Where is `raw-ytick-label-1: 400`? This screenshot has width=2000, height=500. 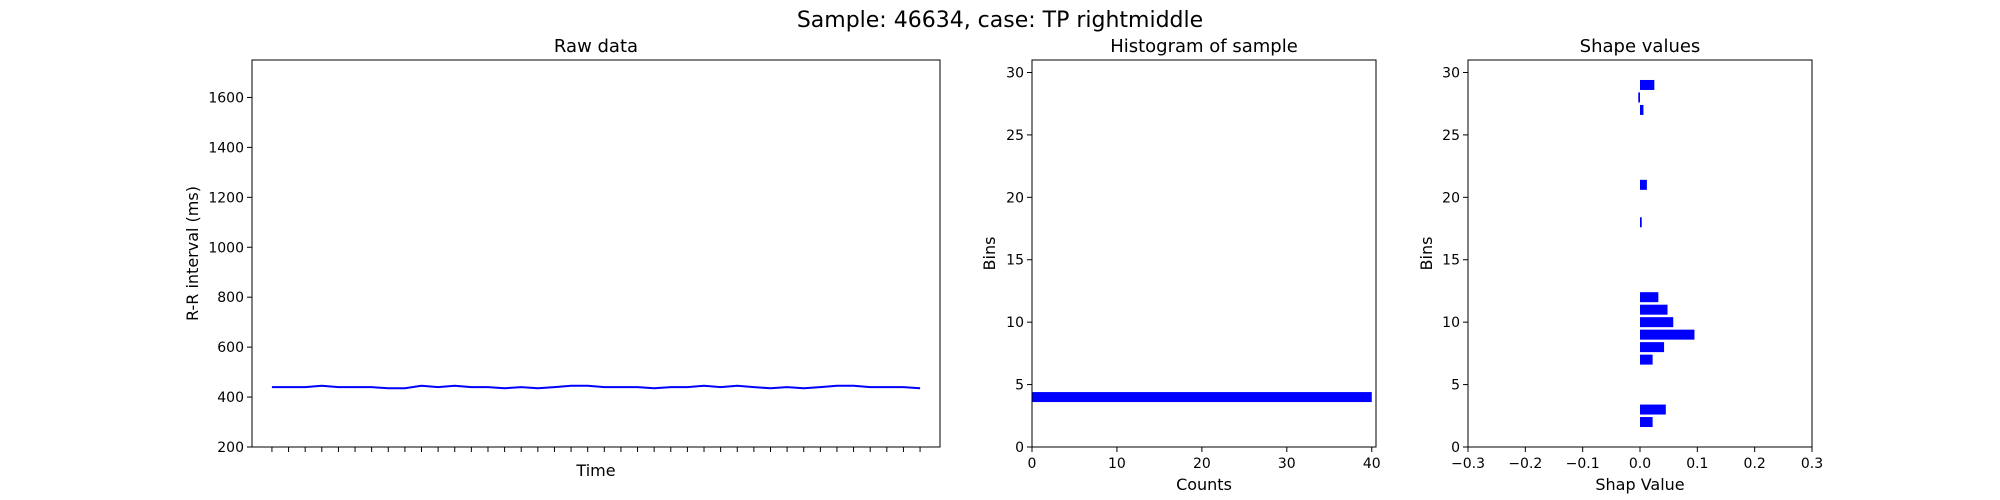
raw-ytick-label-1: 400 is located at coordinates (230, 398).